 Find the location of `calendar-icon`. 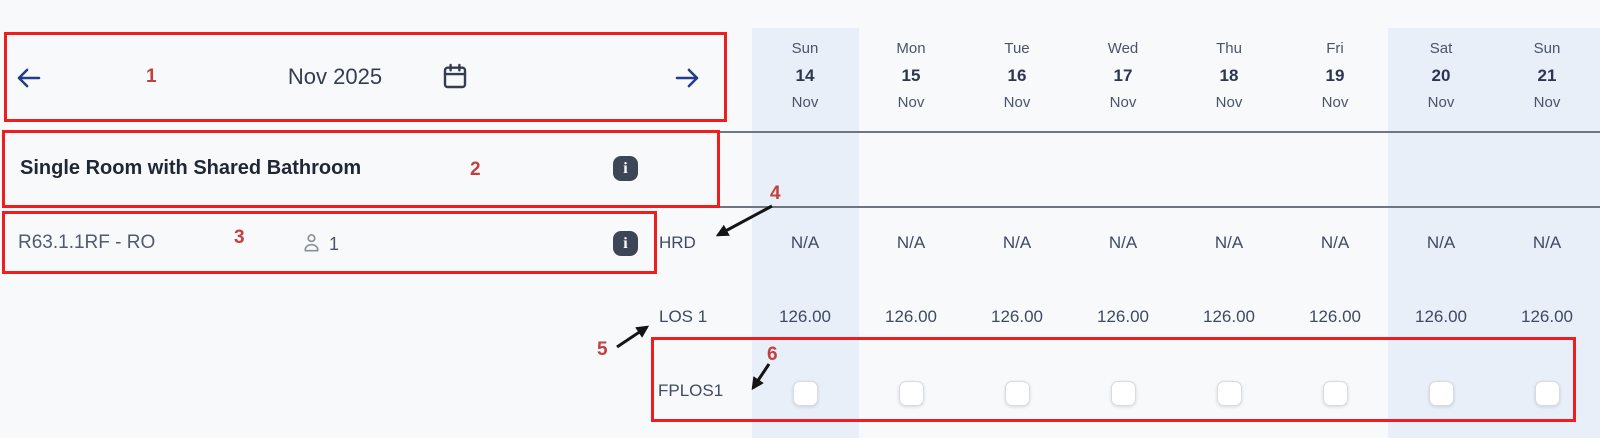

calendar-icon is located at coordinates (455, 76).